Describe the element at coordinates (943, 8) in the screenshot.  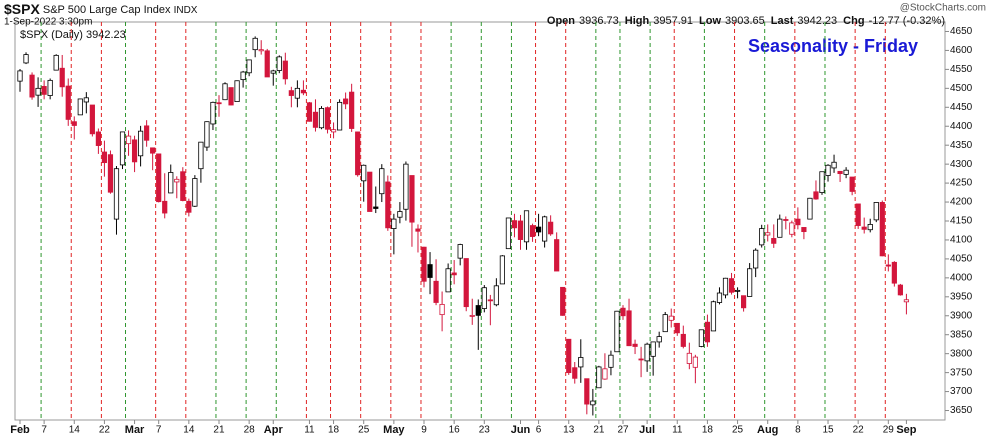
I see `source: @StockCharts.com` at that location.